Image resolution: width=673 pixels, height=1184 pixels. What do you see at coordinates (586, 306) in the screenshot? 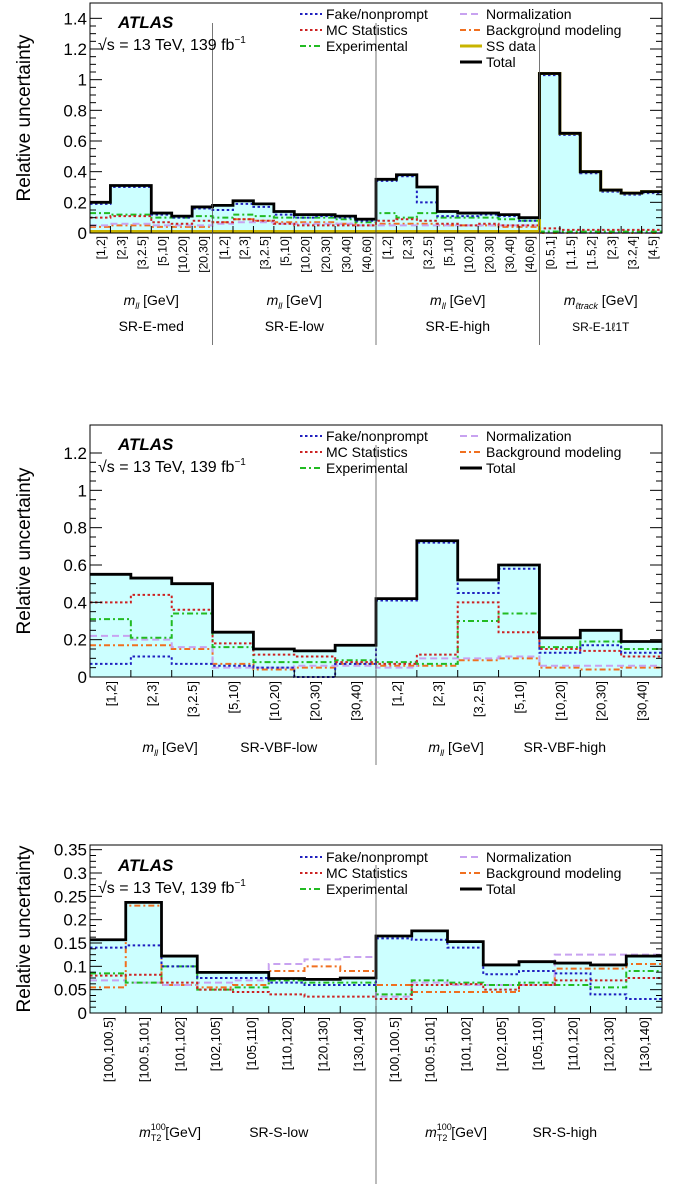
I see `variable-subscript: ℓtrack` at bounding box center [586, 306].